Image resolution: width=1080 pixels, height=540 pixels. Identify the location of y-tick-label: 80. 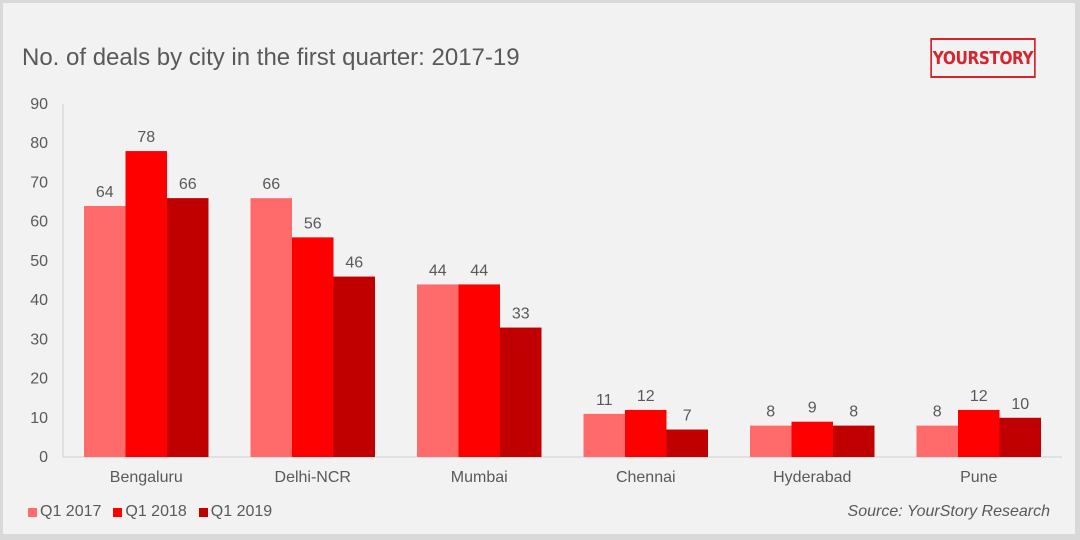
(39, 143).